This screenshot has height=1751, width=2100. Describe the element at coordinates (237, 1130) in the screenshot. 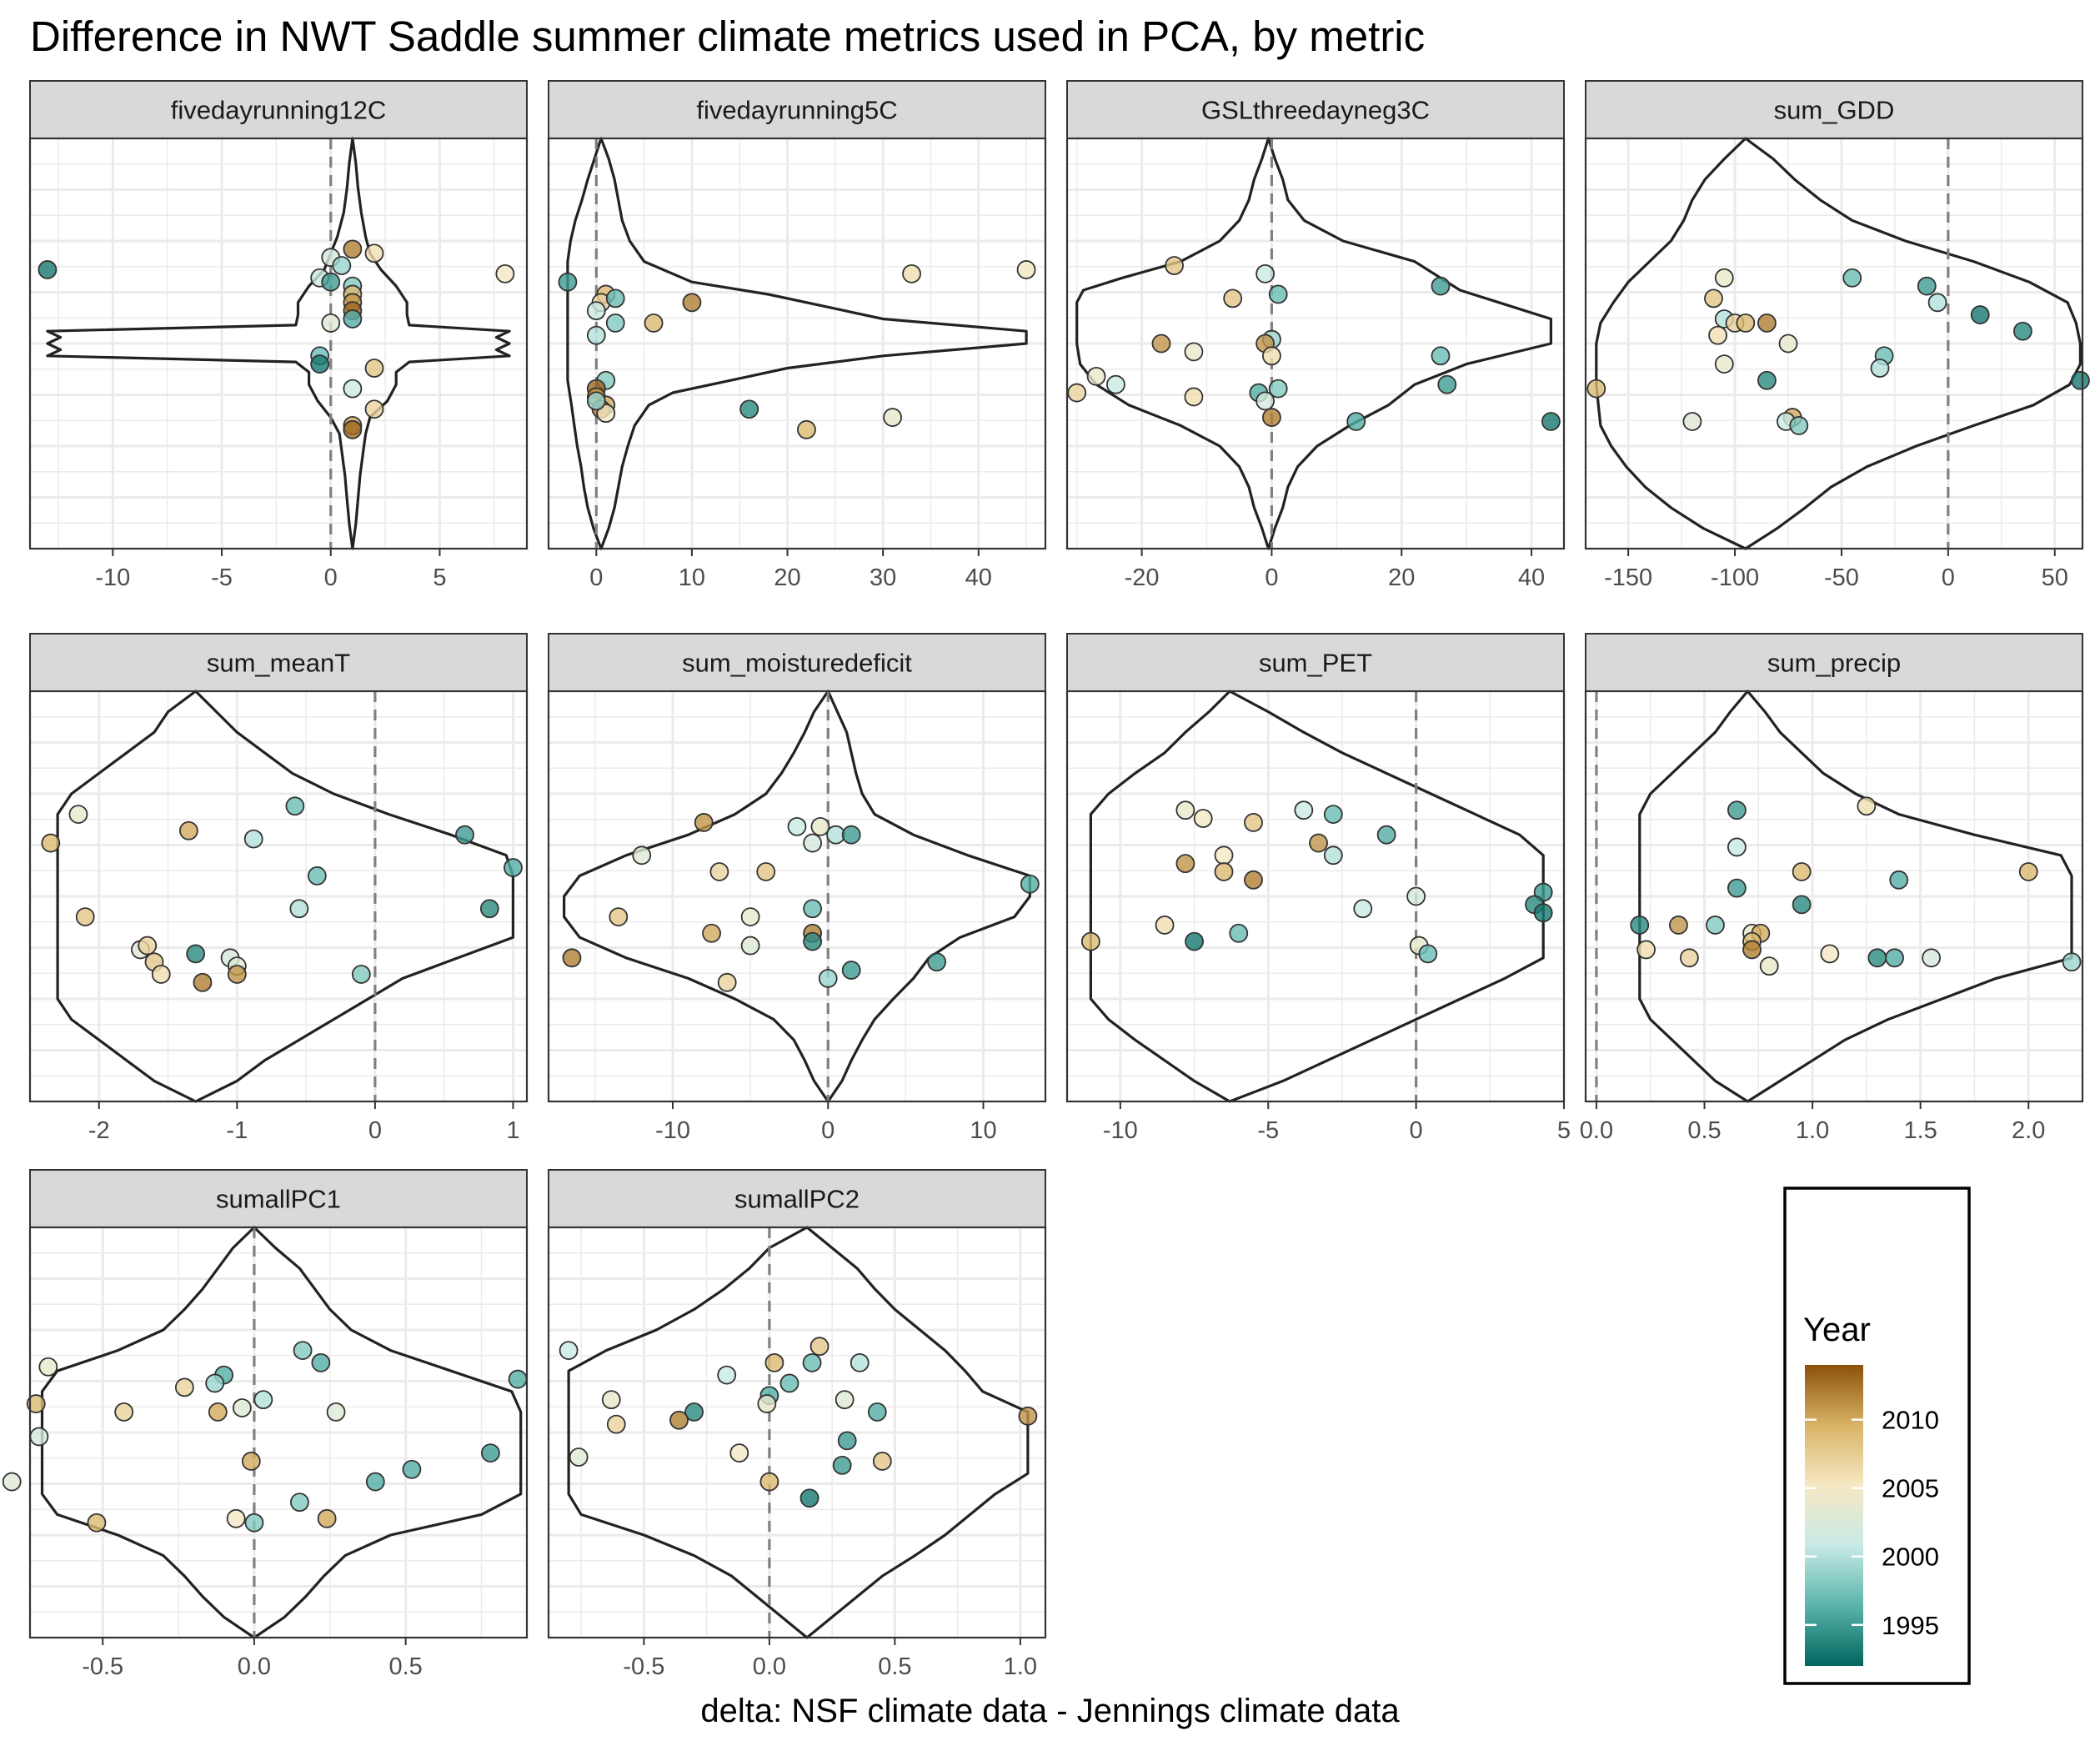

I see `x-tick-label: -1` at that location.